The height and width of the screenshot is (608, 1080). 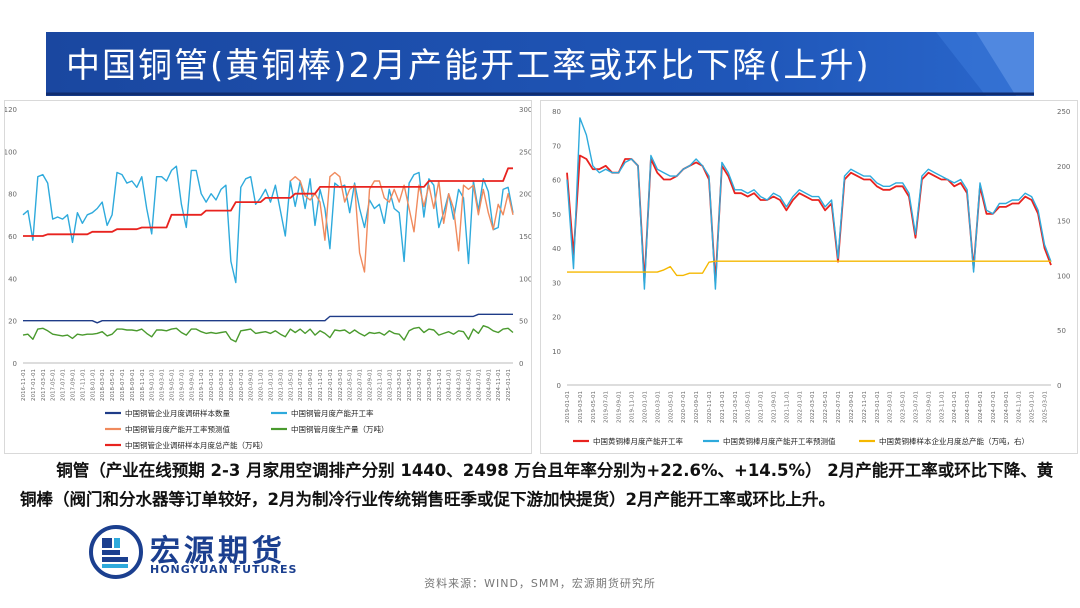 I want to click on y-right-tick-label: 200, so click(x=525, y=195).